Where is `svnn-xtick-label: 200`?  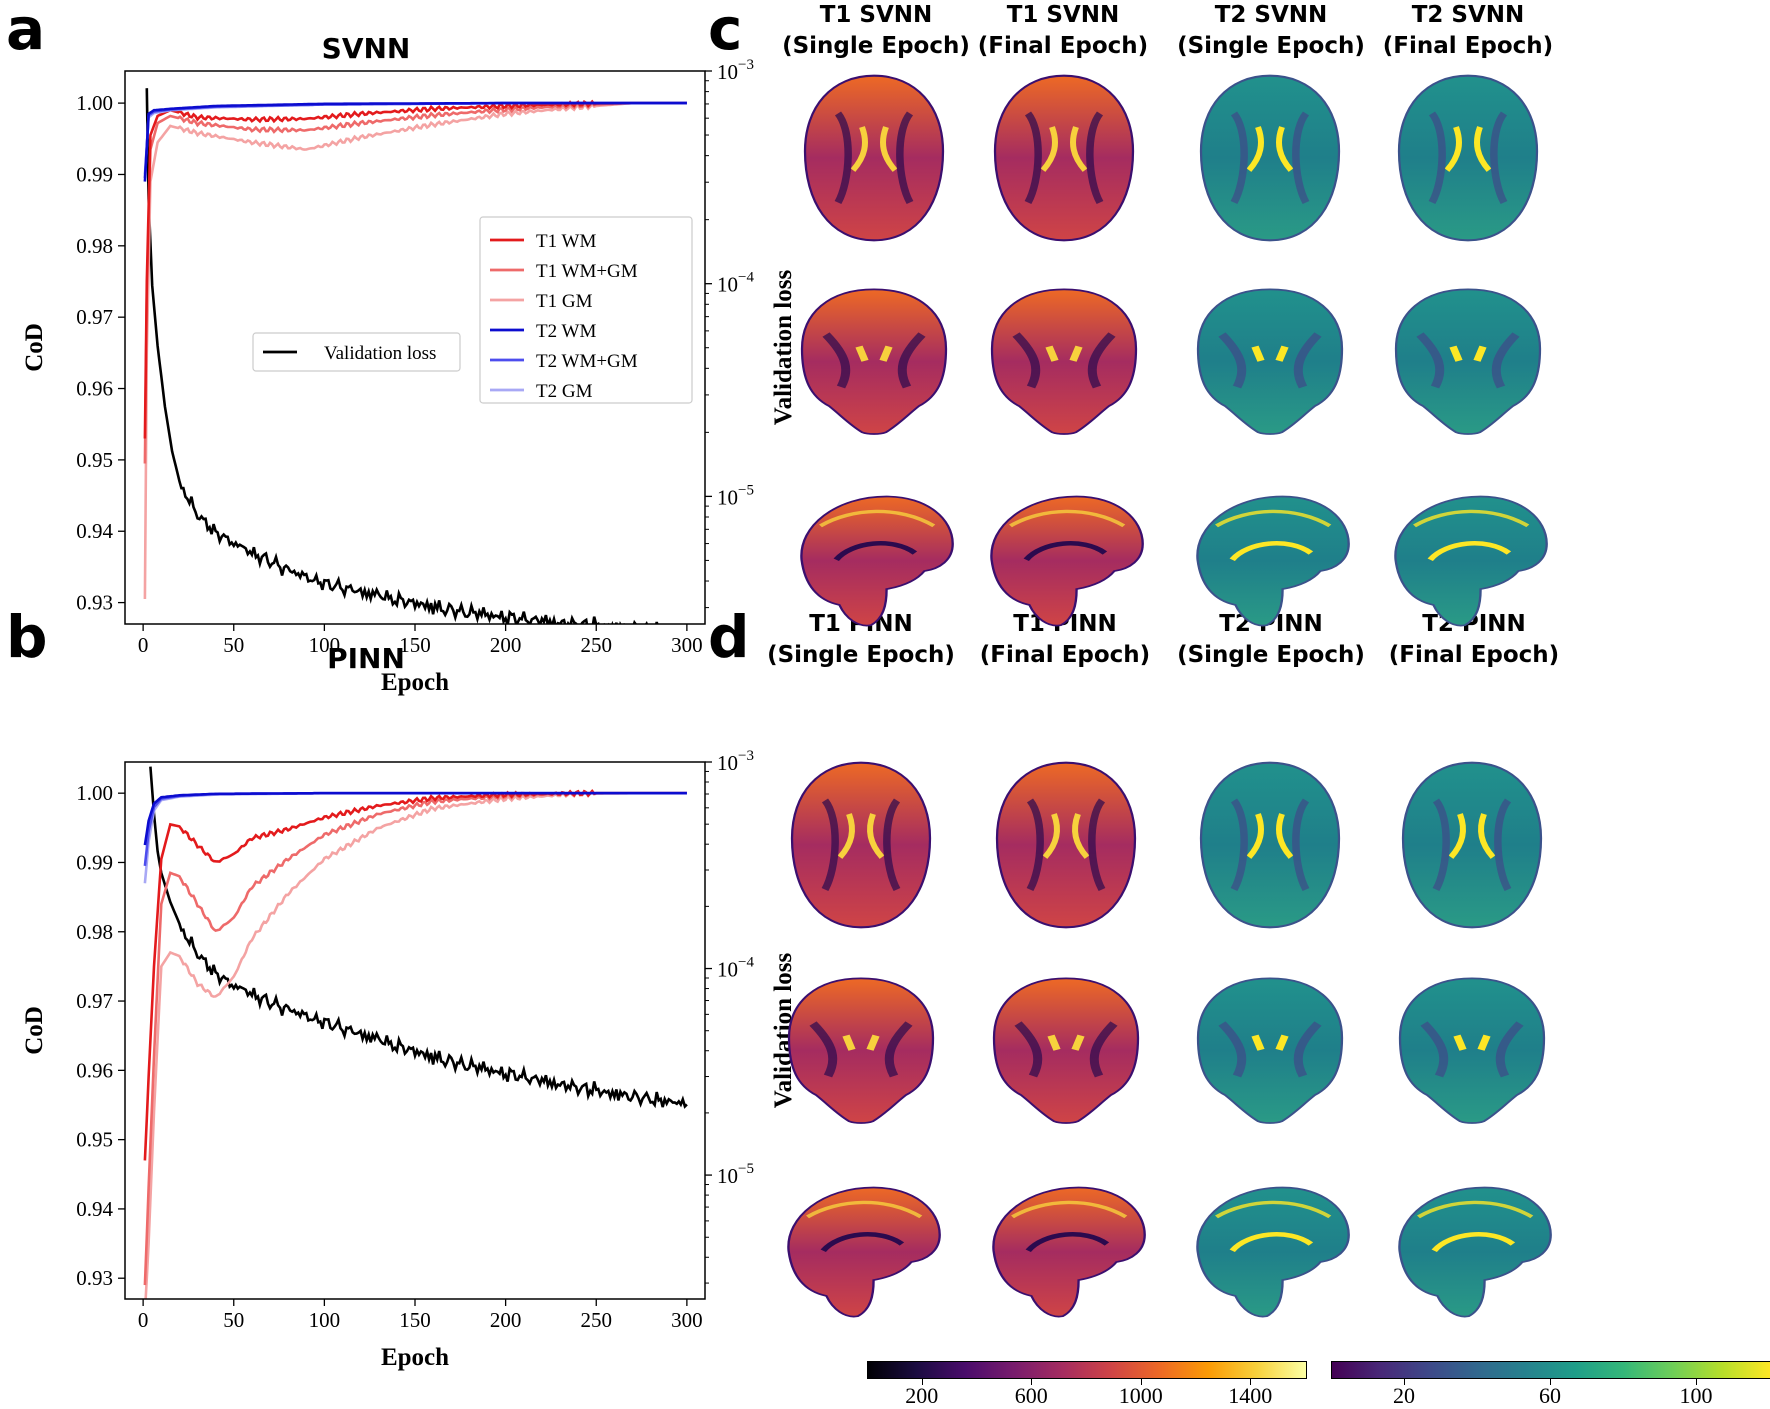
svnn-xtick-label: 200 is located at coordinates (506, 645).